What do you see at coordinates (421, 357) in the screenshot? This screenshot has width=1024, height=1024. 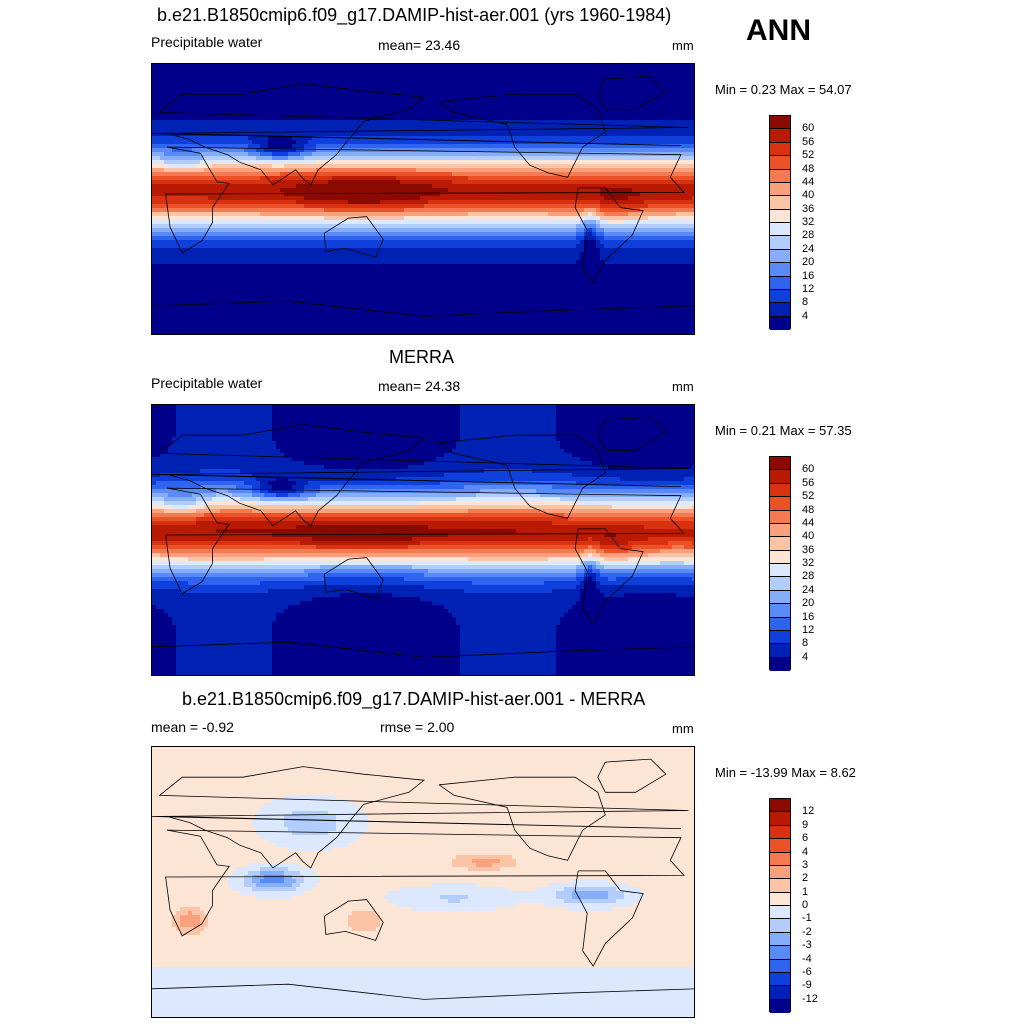 I see `panel2-title: MERRA` at bounding box center [421, 357].